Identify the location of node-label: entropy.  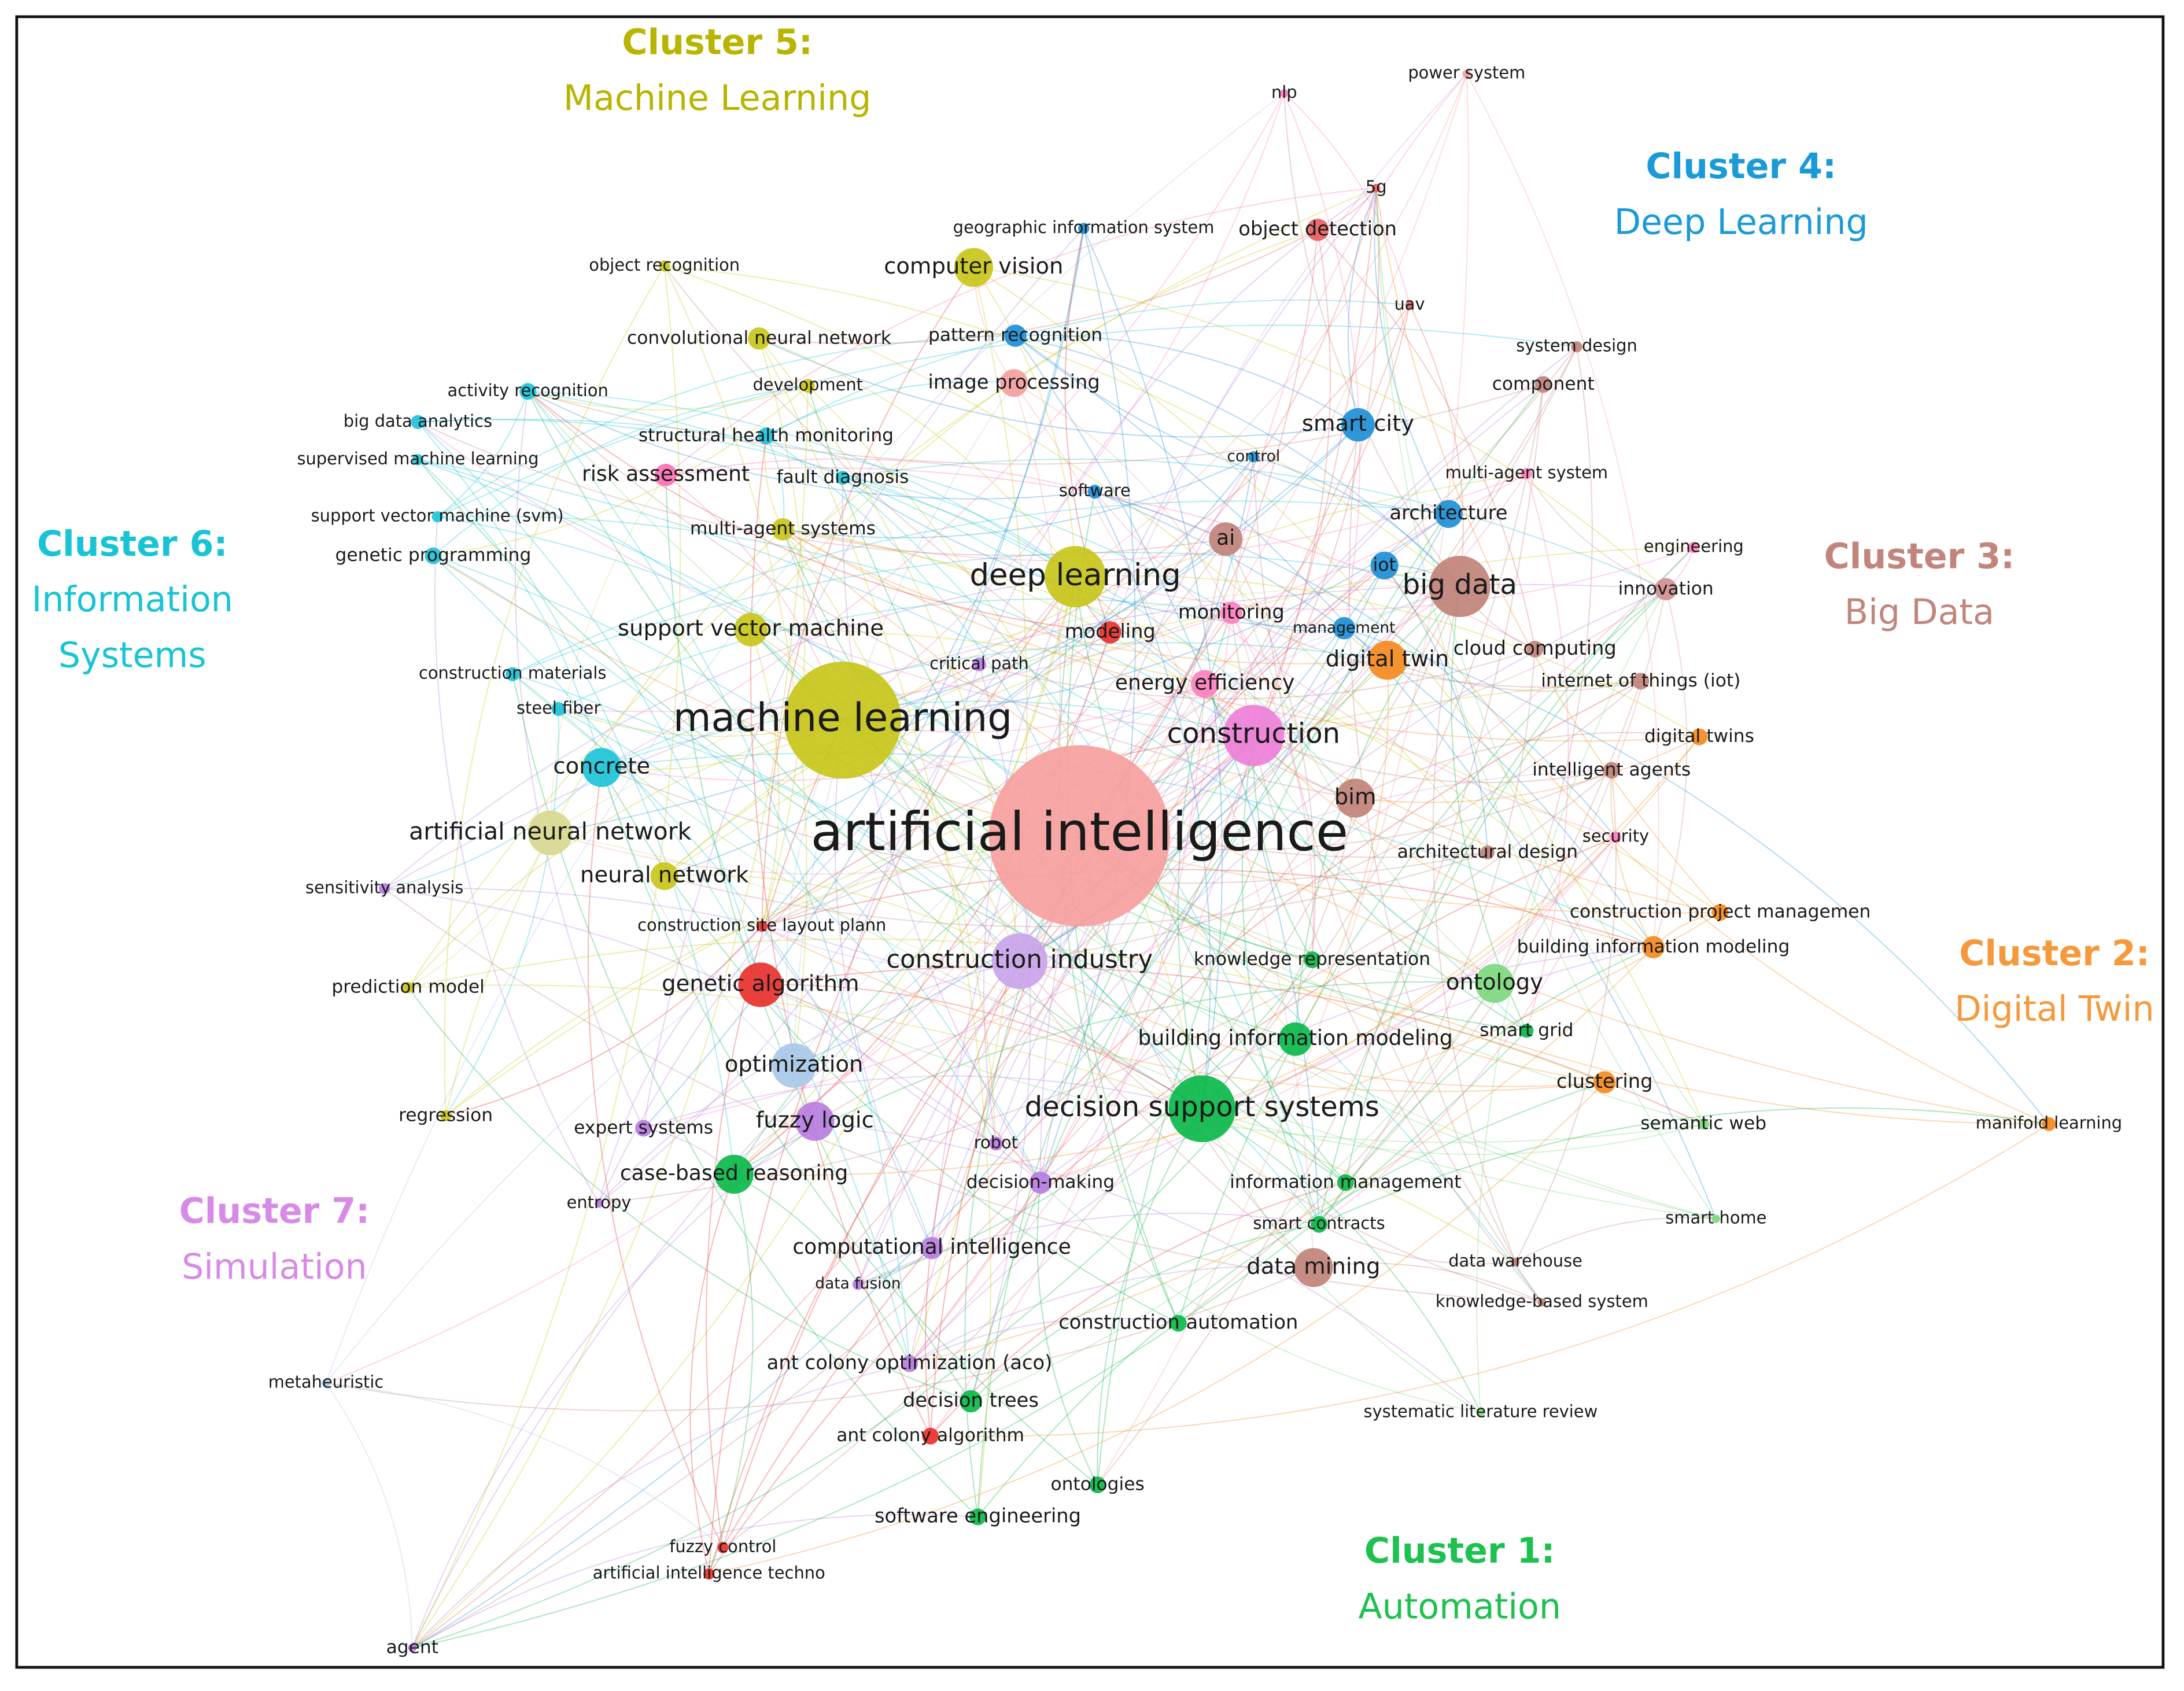
(599, 1202).